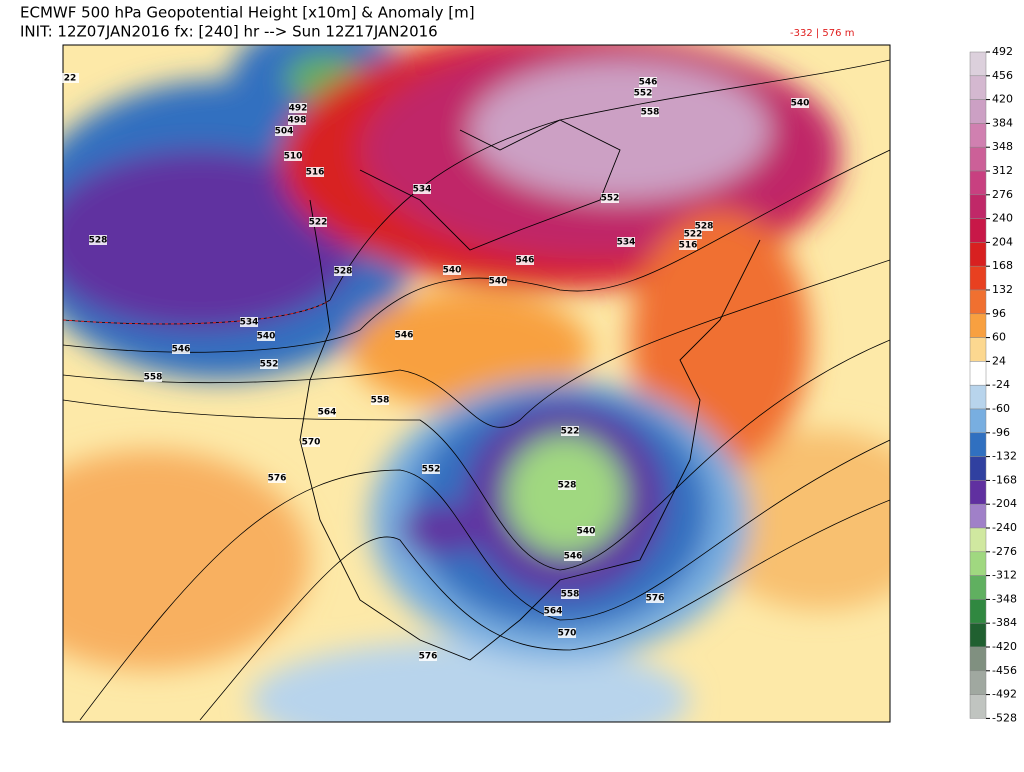 The width and height of the screenshot is (1024, 772). What do you see at coordinates (999, 337) in the screenshot?
I see `colorbar-label: 60` at bounding box center [999, 337].